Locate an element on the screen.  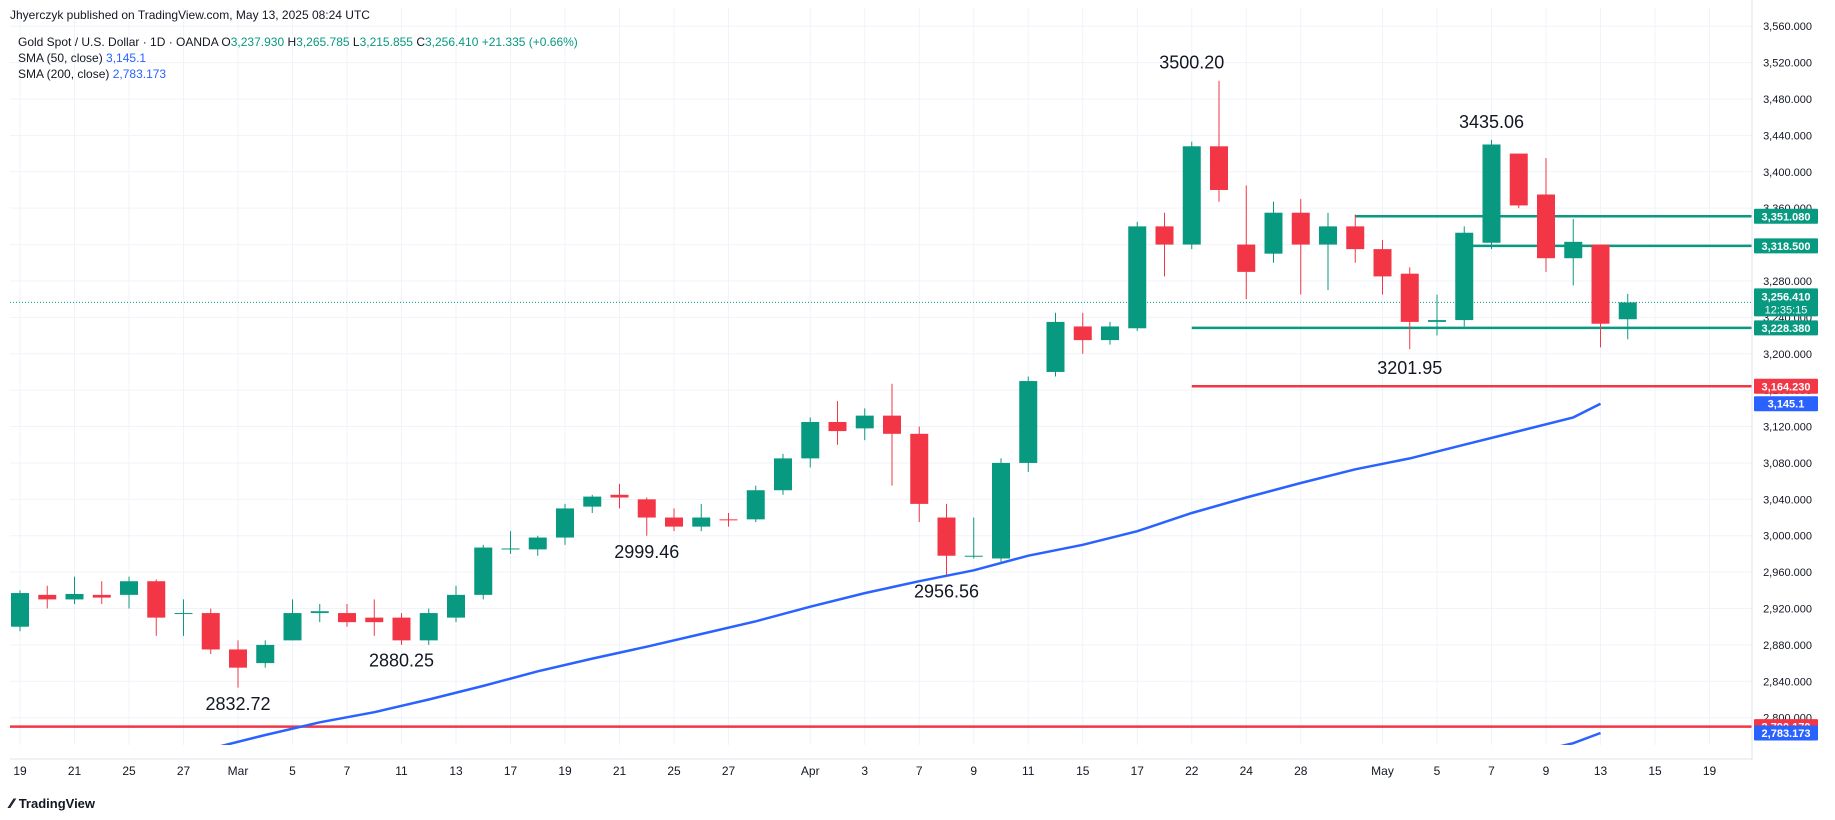
y-tick-label: 3,280.000 is located at coordinates (1787, 282).